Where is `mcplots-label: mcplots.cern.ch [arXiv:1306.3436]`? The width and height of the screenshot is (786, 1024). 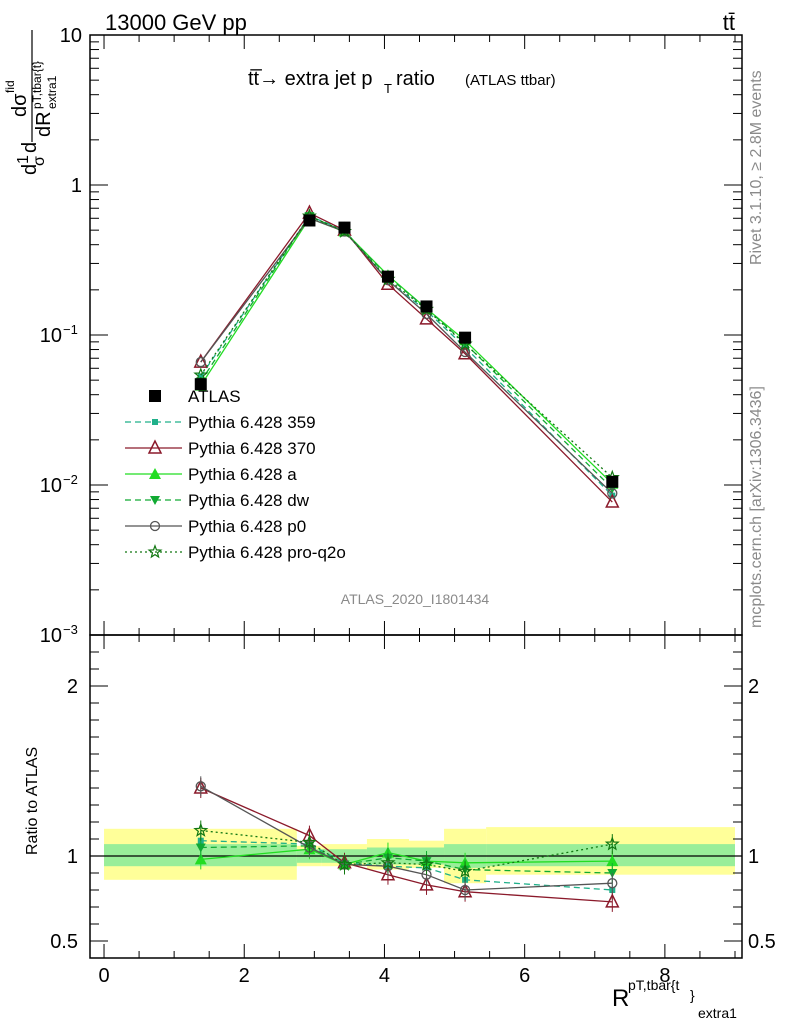
mcplots-label: mcplots.cern.ch [arXiv:1306.3436] is located at coordinates (756, 507).